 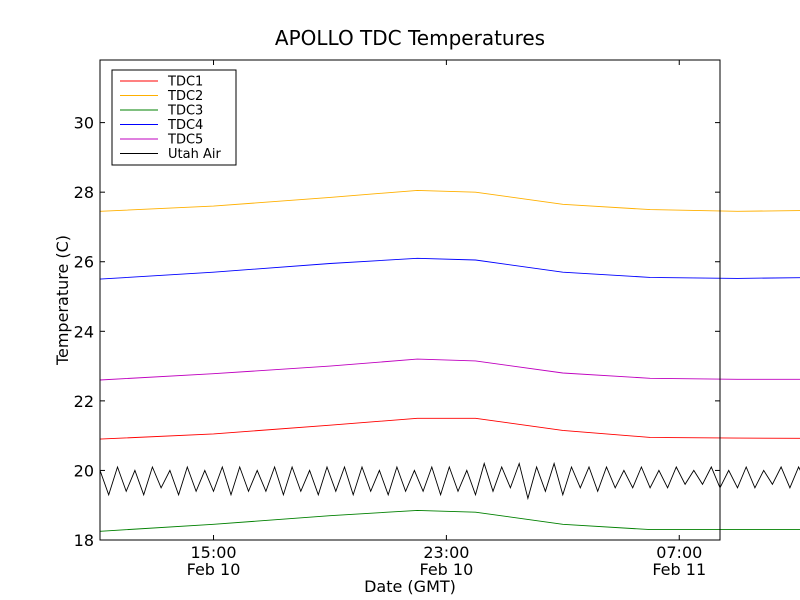 I want to click on series-line-tdc2, so click(x=449, y=200).